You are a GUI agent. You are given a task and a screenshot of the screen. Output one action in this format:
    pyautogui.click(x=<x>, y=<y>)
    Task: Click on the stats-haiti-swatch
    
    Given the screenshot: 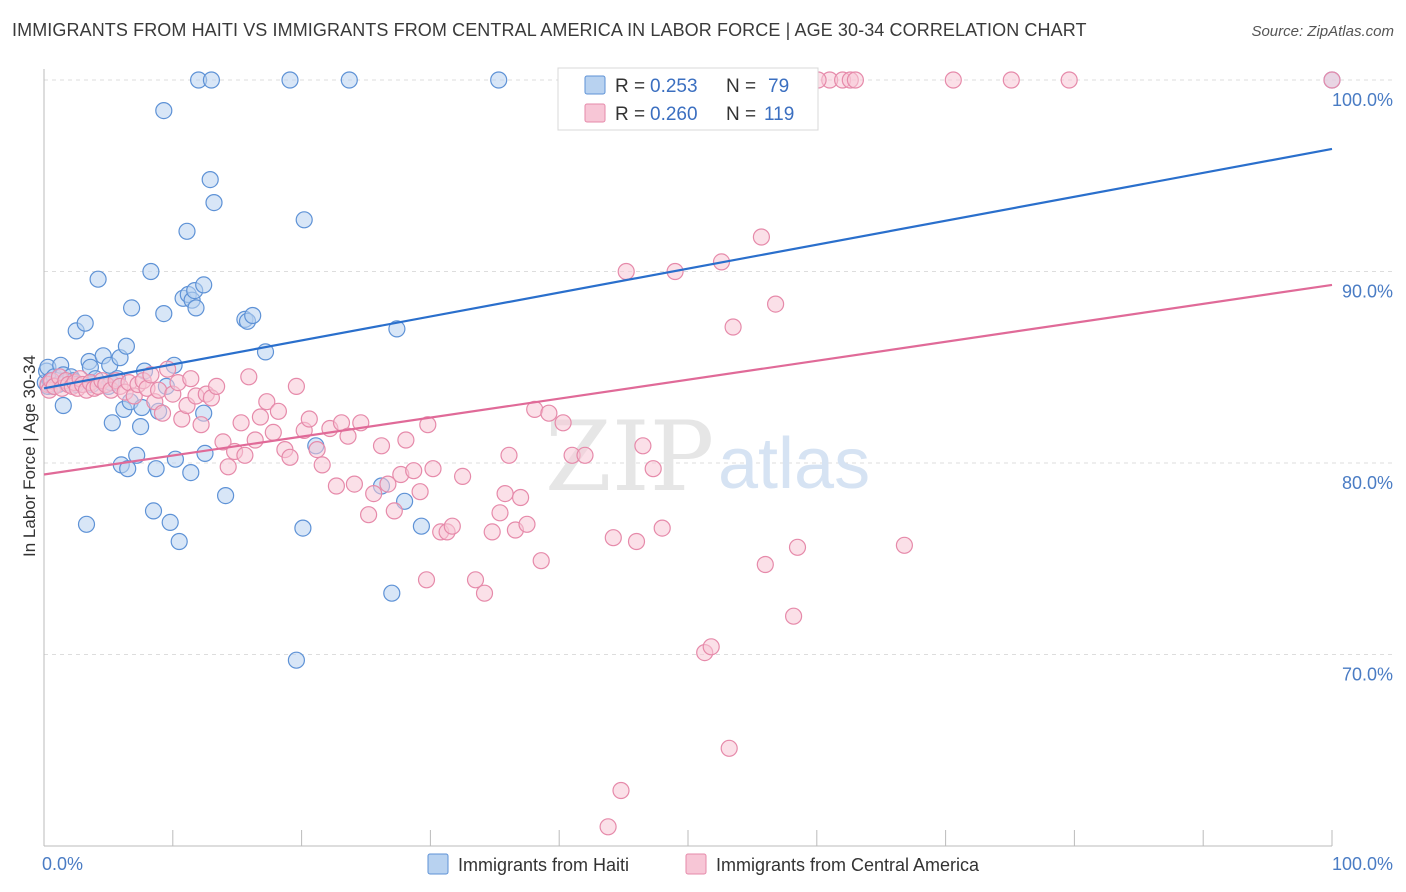 What is the action you would take?
    pyautogui.click(x=595, y=85)
    